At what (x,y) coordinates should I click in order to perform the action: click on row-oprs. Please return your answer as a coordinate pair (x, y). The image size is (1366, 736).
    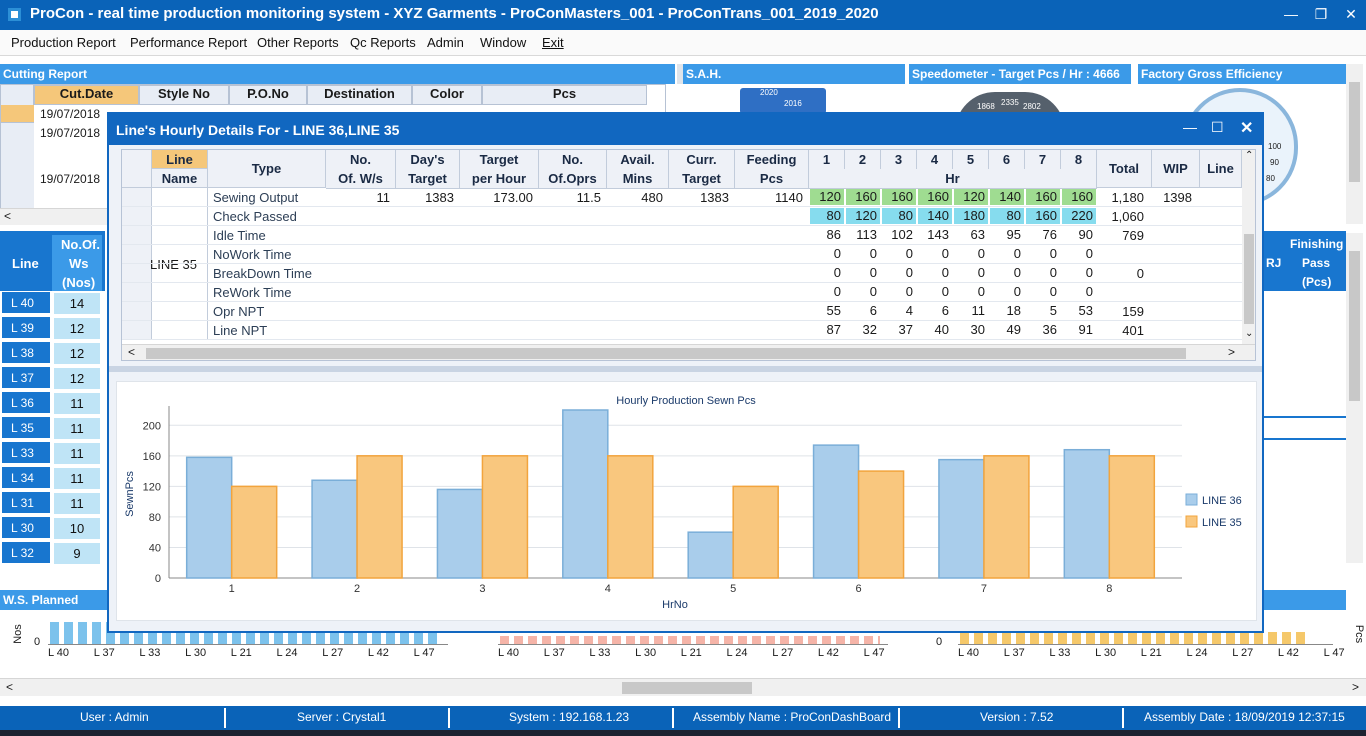
    Looking at the image, I should click on (573, 254).